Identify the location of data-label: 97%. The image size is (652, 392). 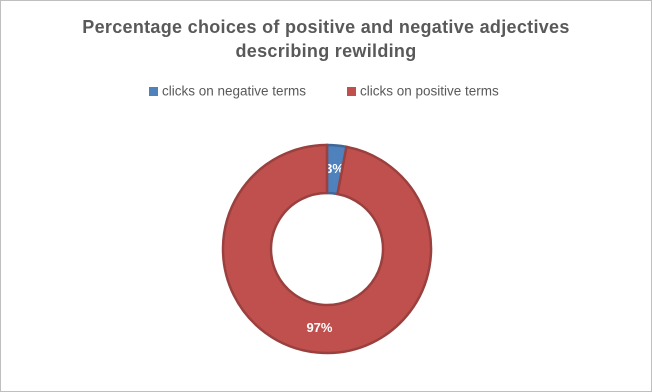
(319, 327).